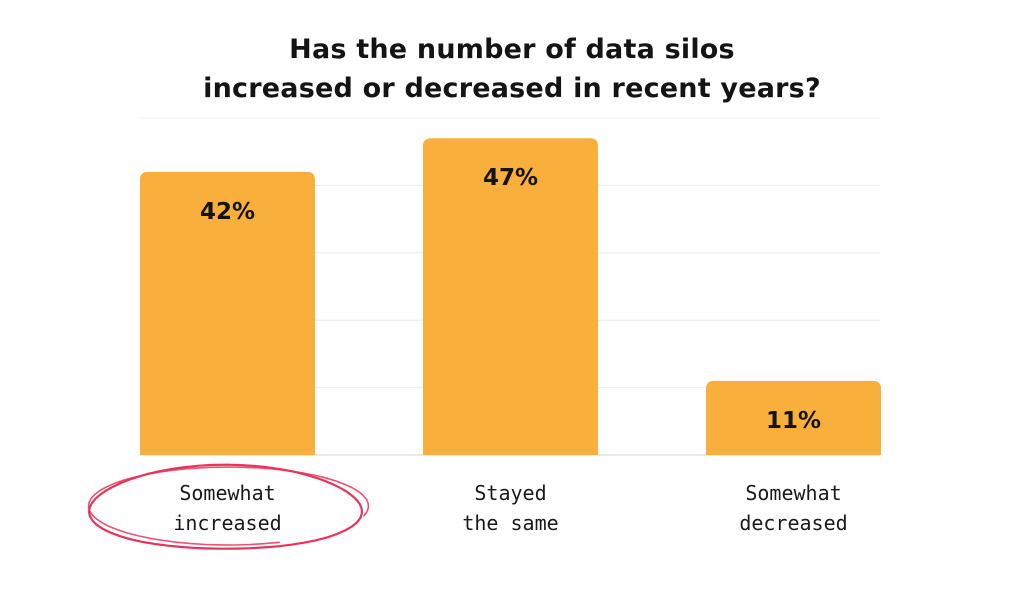 This screenshot has width=1024, height=597. I want to click on category-label-1-line-1: the same, so click(510, 523).